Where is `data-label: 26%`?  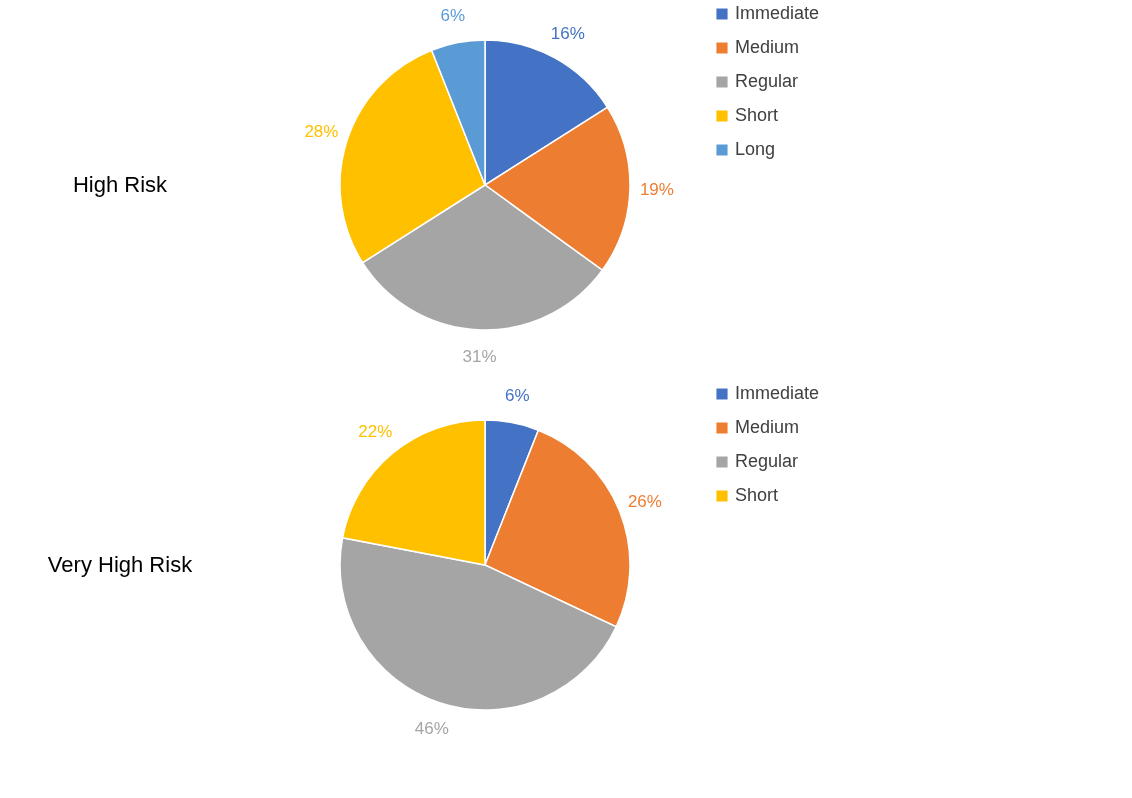 data-label: 26% is located at coordinates (644, 501).